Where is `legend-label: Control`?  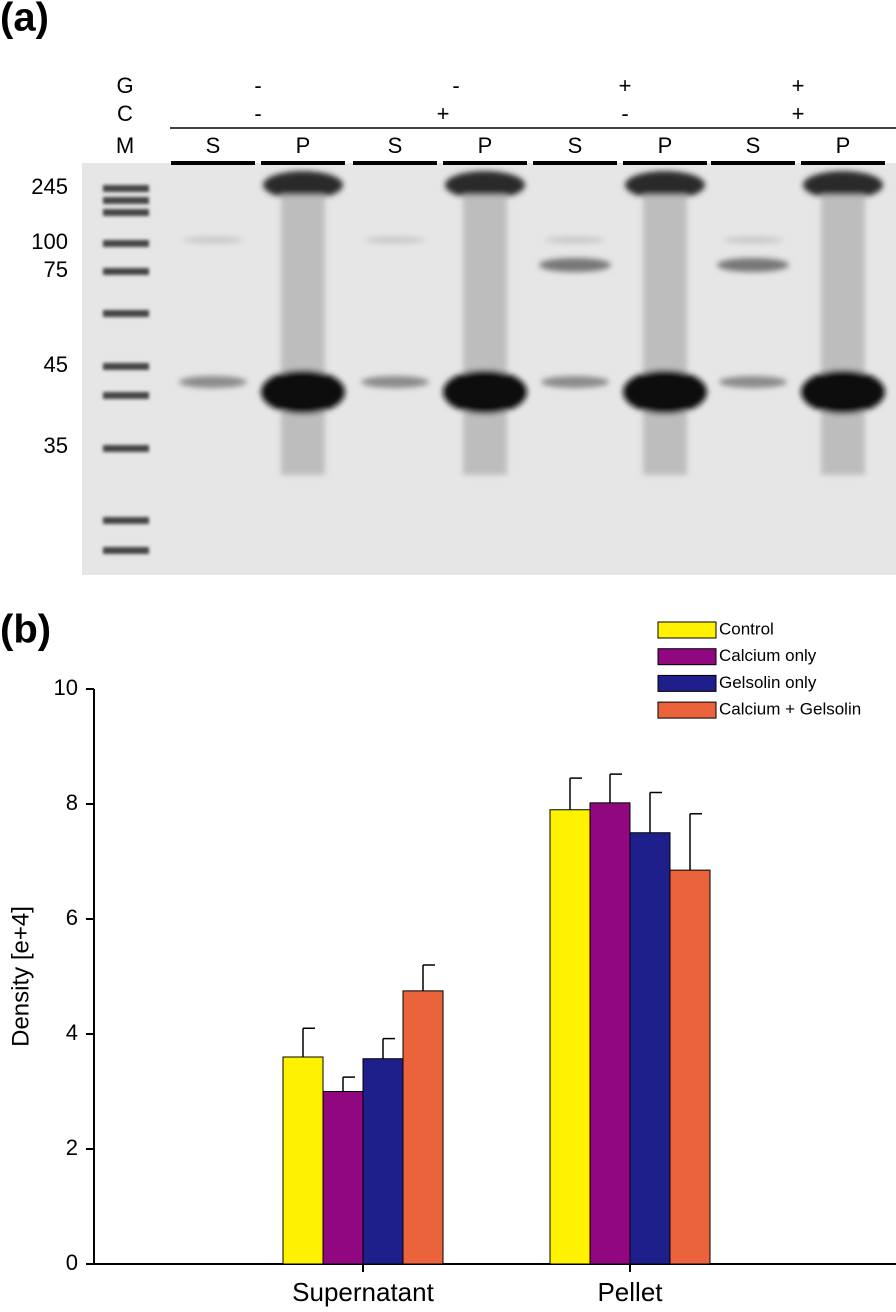 legend-label: Control is located at coordinates (746, 628).